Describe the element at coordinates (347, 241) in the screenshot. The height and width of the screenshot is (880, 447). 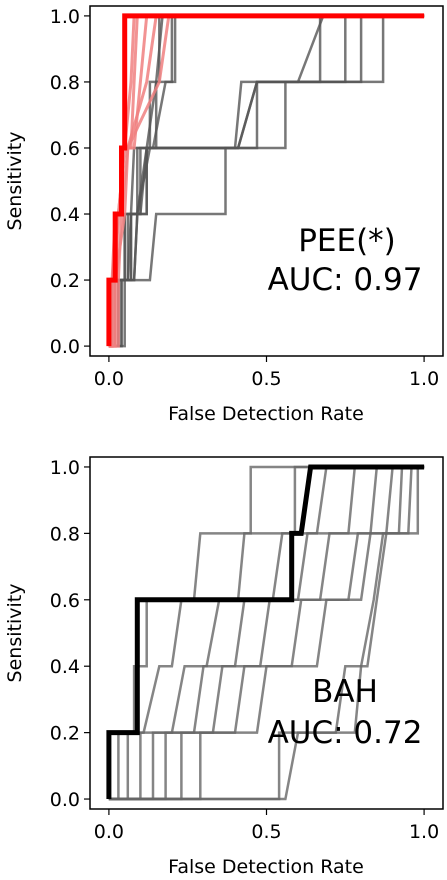
I see `chart-annotation-model: PEE(*)` at that location.